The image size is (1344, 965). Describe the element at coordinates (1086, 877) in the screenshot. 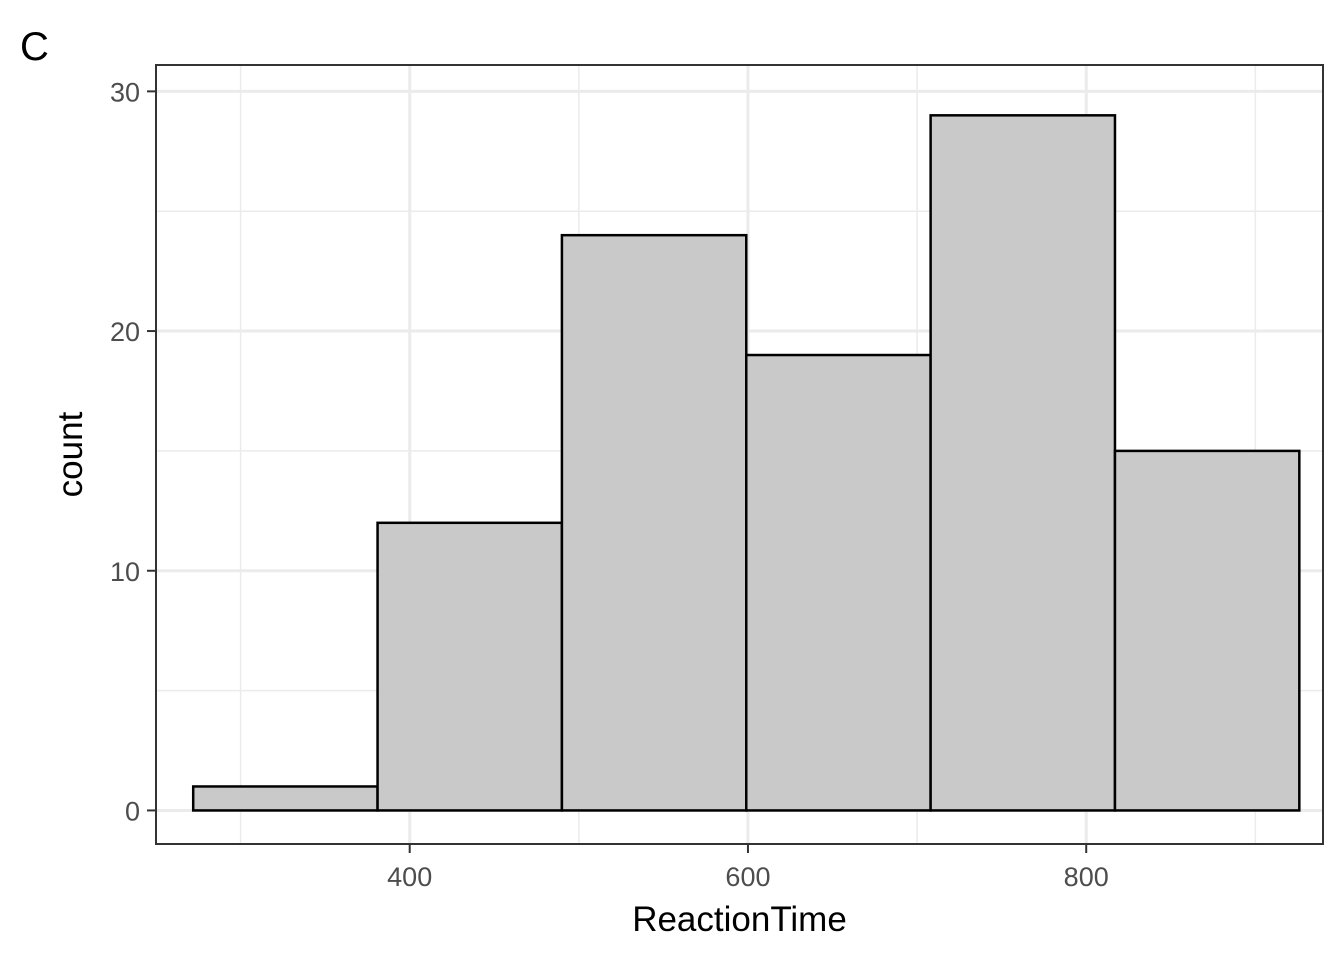

I see `x-tick-label: 800` at that location.